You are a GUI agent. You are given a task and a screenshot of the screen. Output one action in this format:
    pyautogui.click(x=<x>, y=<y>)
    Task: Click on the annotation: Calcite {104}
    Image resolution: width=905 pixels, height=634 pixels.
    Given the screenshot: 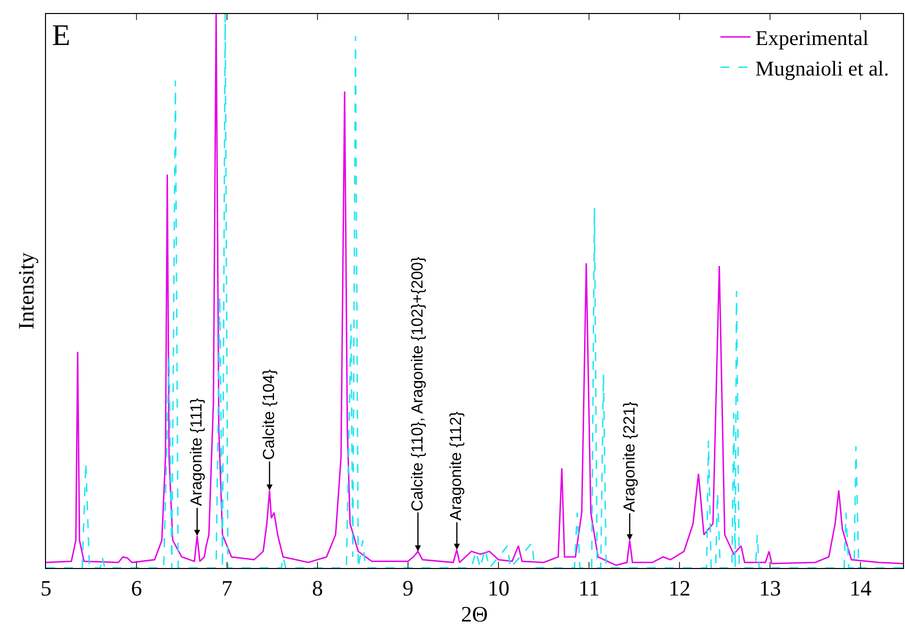 What is the action you would take?
    pyautogui.click(x=269, y=414)
    